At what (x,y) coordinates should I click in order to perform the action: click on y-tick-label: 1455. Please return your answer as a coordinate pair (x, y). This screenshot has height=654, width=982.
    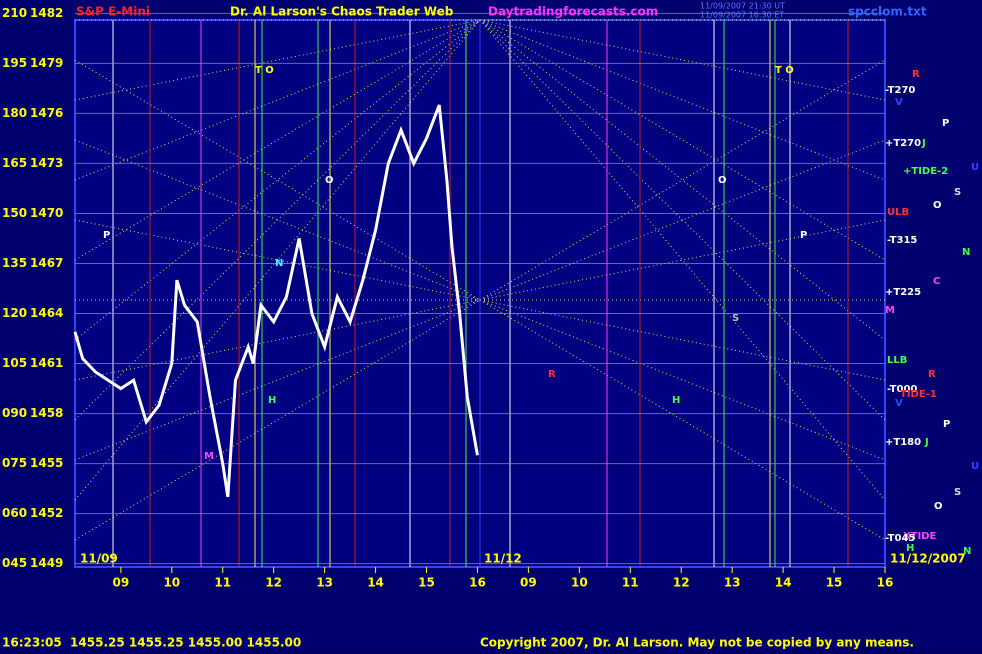
    Looking at the image, I should click on (46, 463).